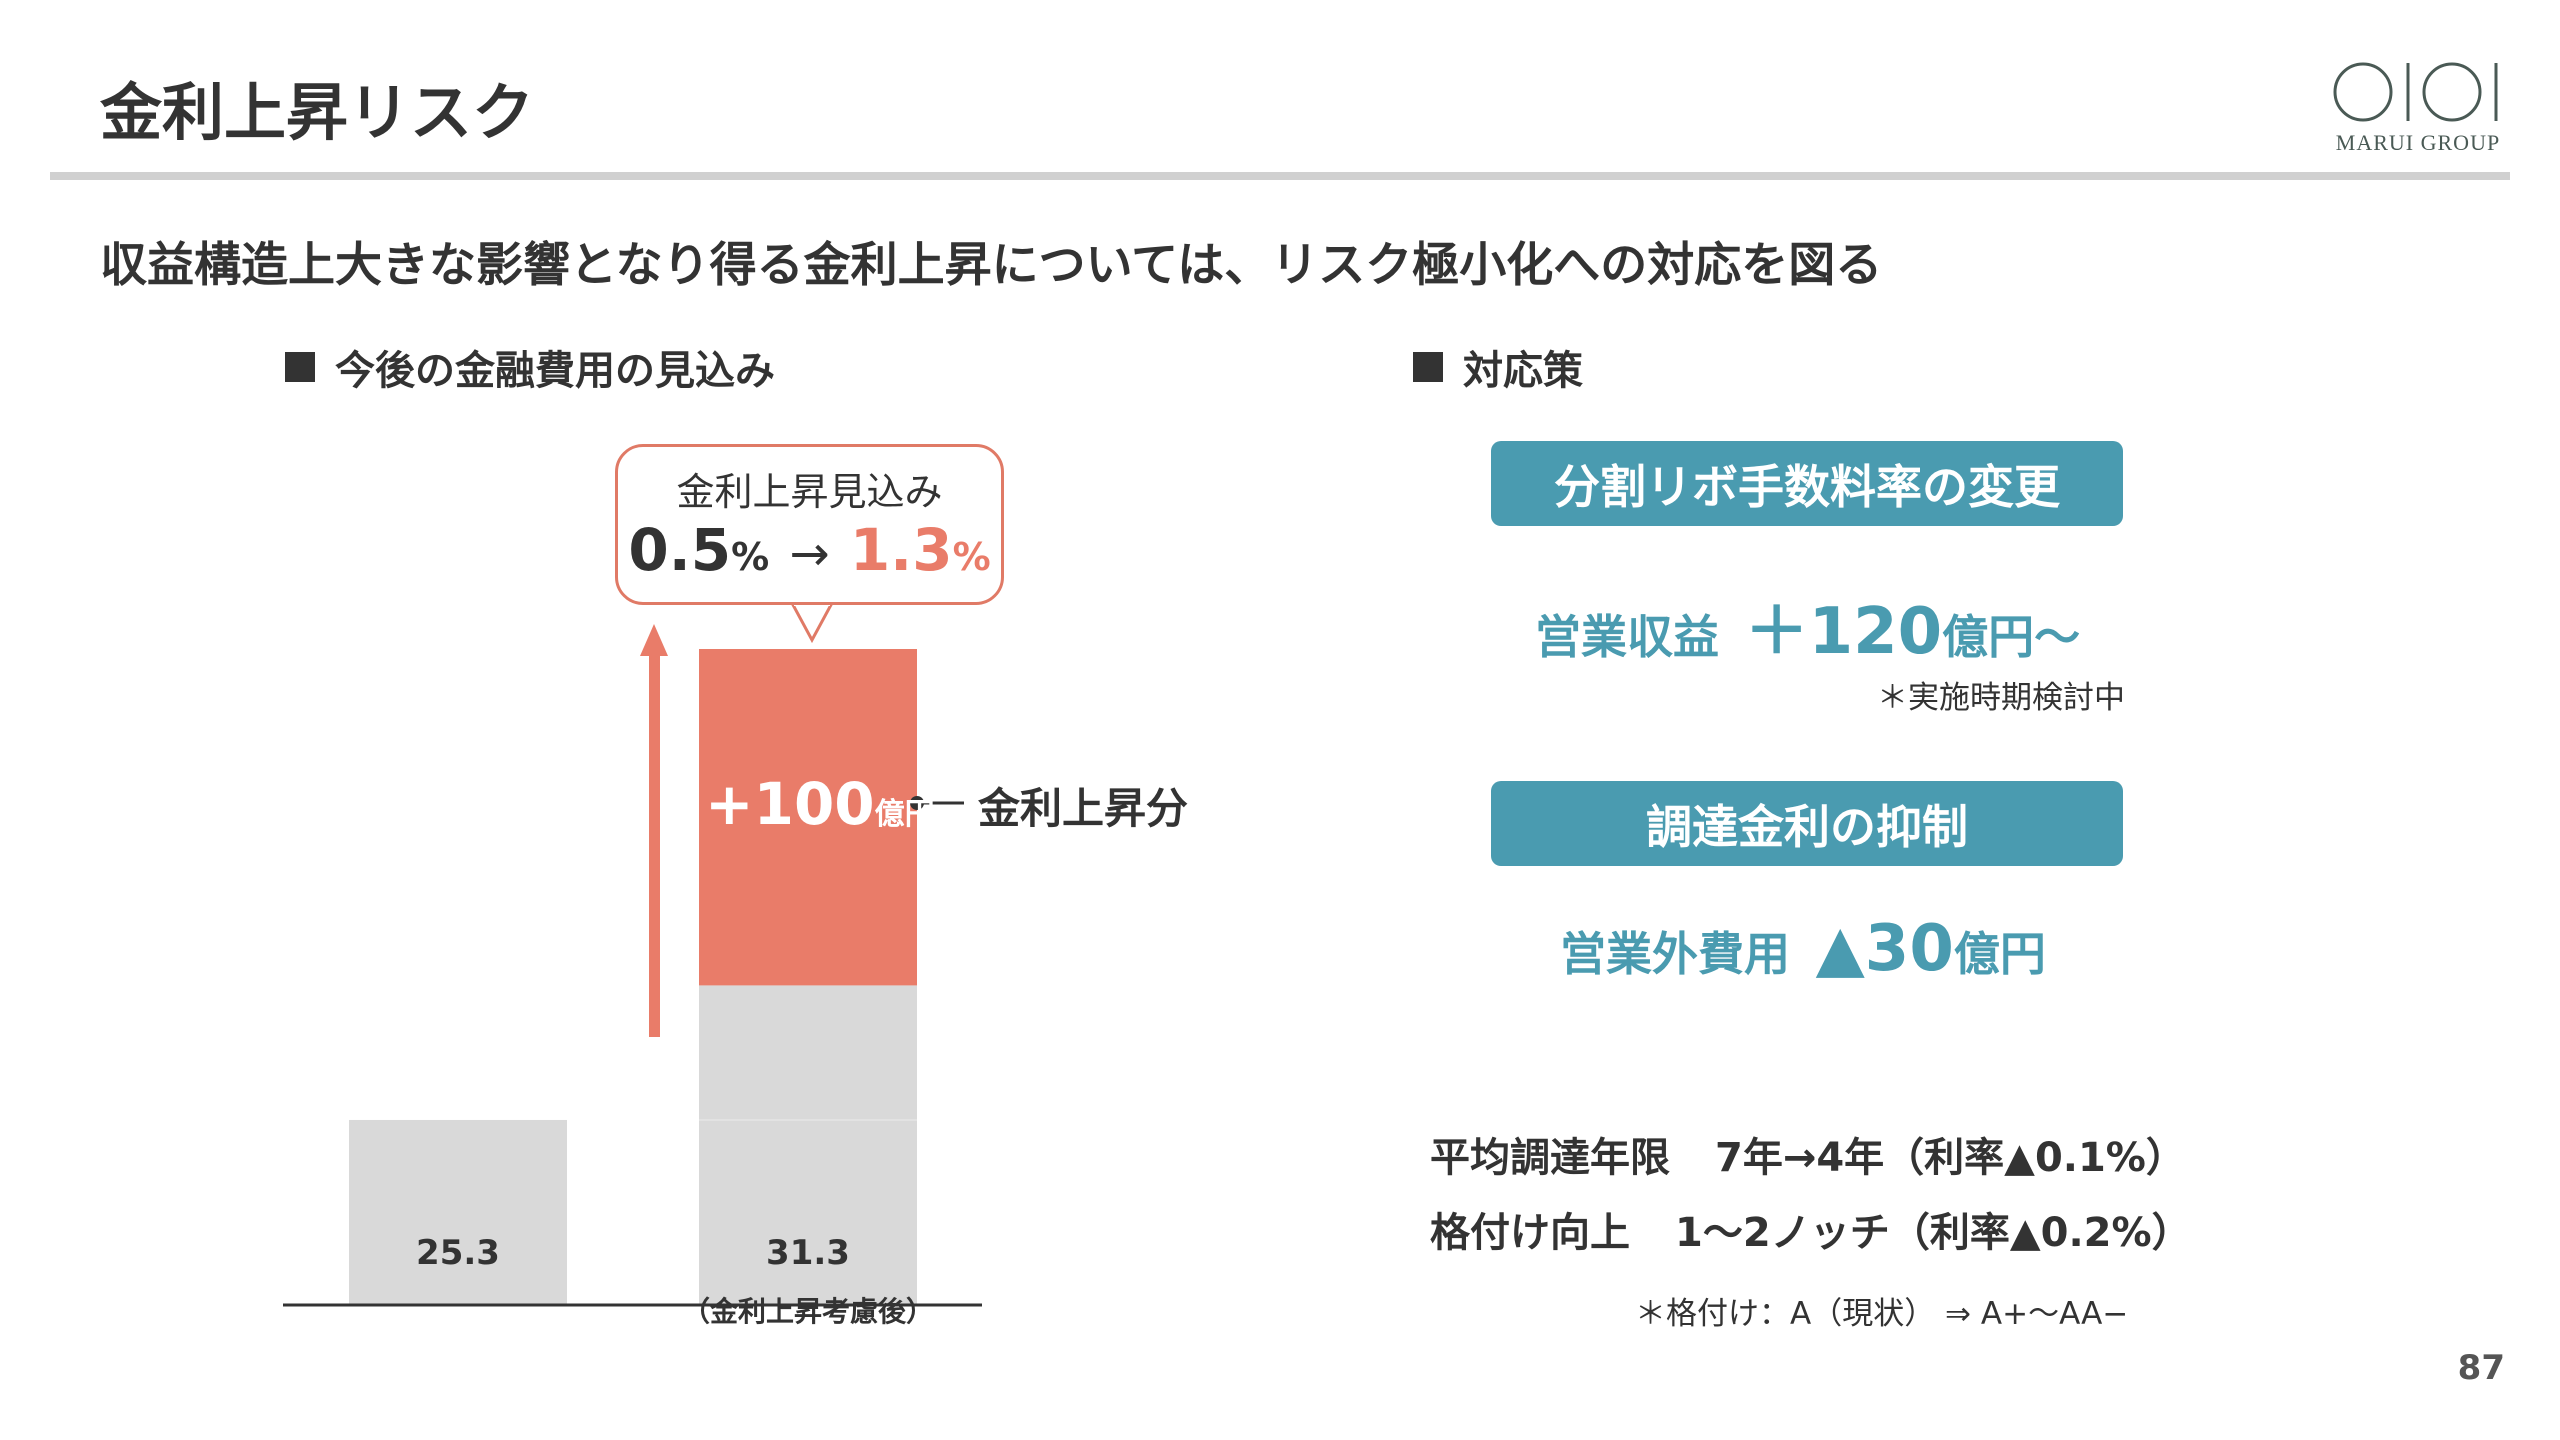  Describe the element at coordinates (317, 112) in the screenshot. I see `page-title: 金利上昇リスク` at that location.